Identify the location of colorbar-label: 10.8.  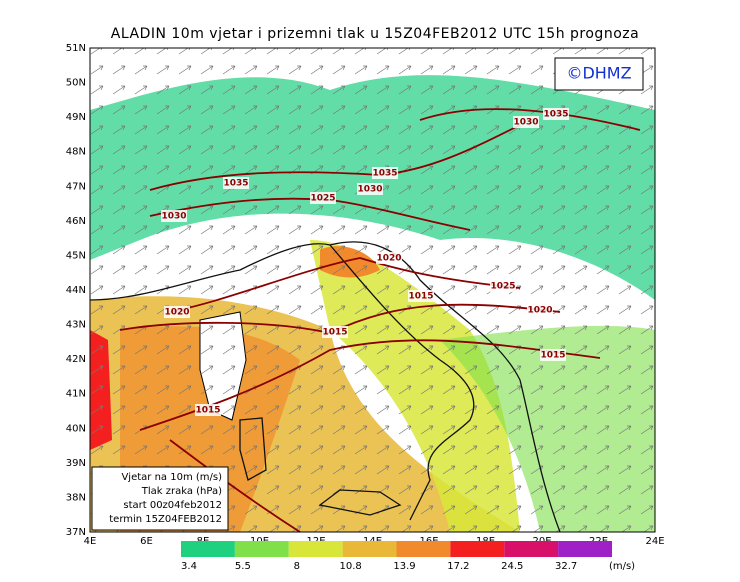
(350, 566).